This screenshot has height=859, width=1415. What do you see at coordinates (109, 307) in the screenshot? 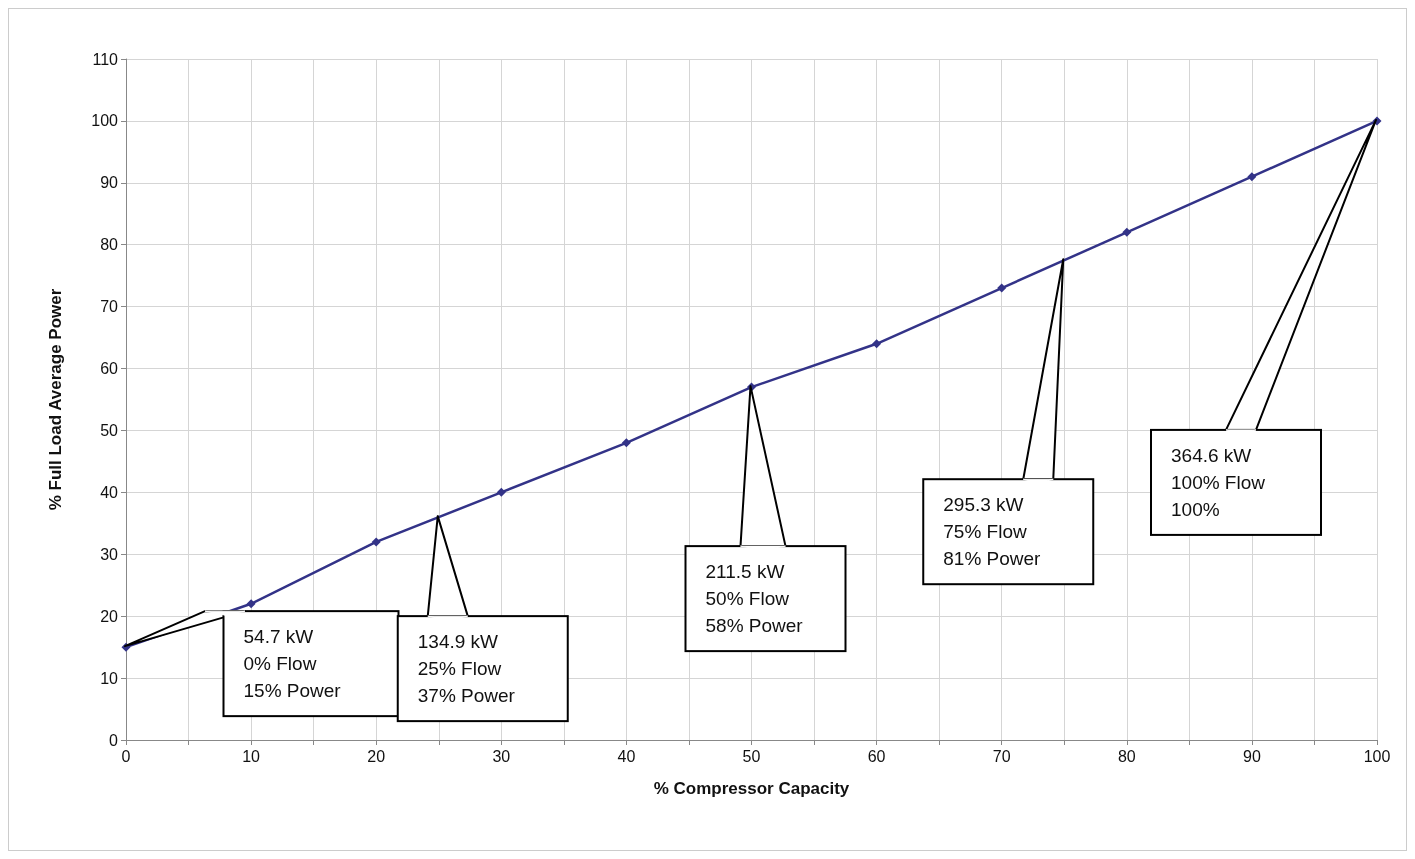
I see `y-tick-label: 70` at bounding box center [109, 307].